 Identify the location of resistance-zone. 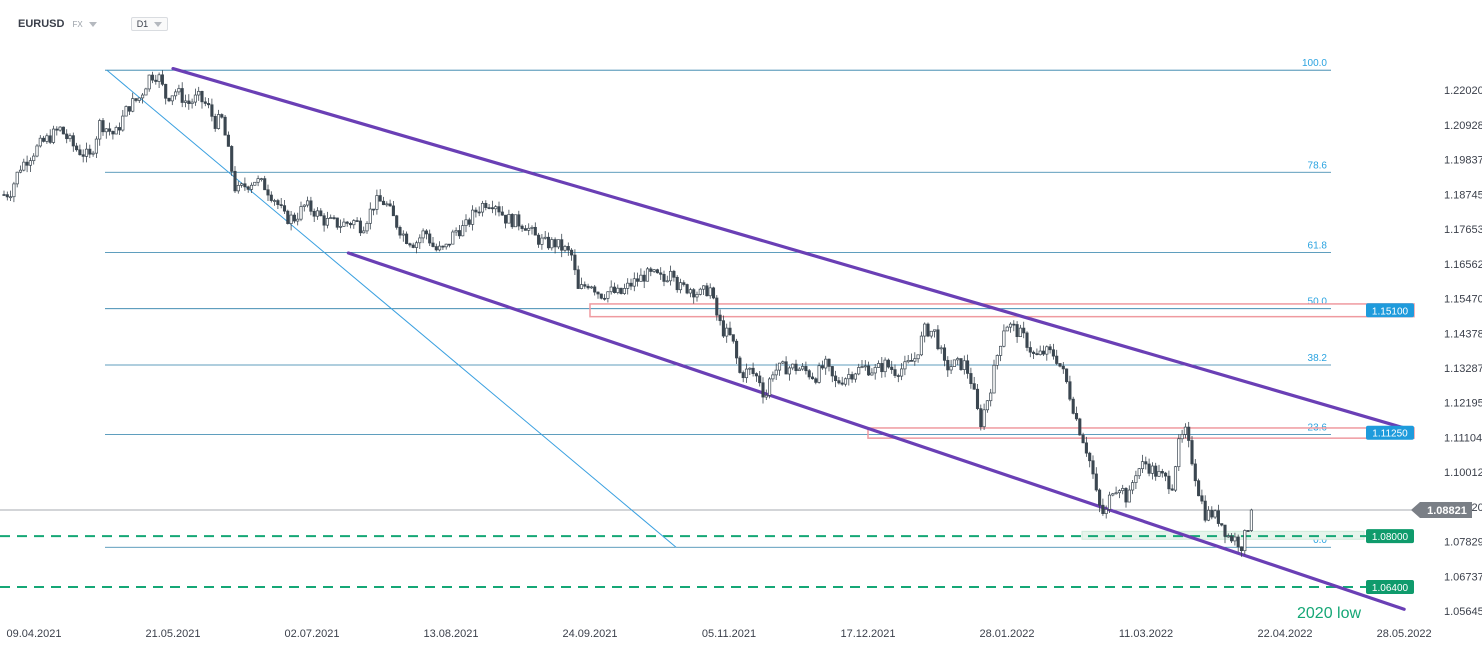
(1141, 433).